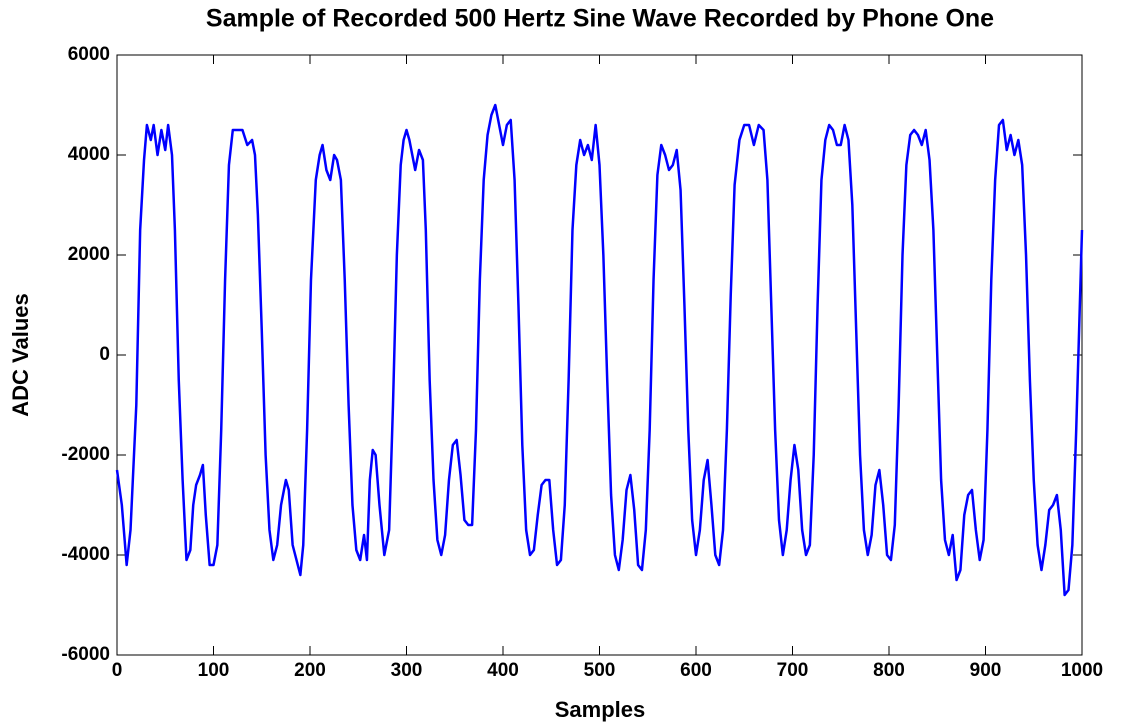  I want to click on y-tick-label: 2000, so click(89, 254).